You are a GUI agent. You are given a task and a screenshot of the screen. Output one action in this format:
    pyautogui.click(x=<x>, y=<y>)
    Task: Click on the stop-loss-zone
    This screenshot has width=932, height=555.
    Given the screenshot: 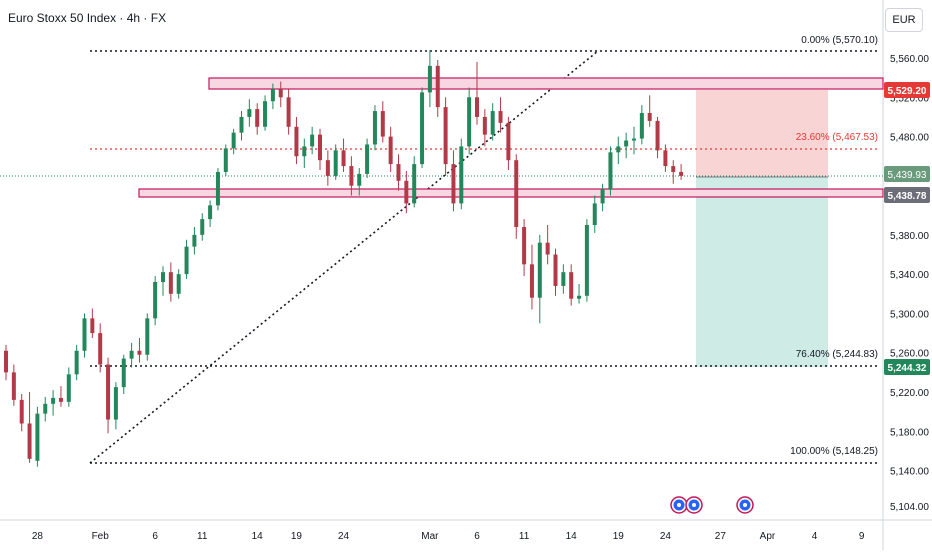 What is the action you would take?
    pyautogui.click(x=762, y=133)
    